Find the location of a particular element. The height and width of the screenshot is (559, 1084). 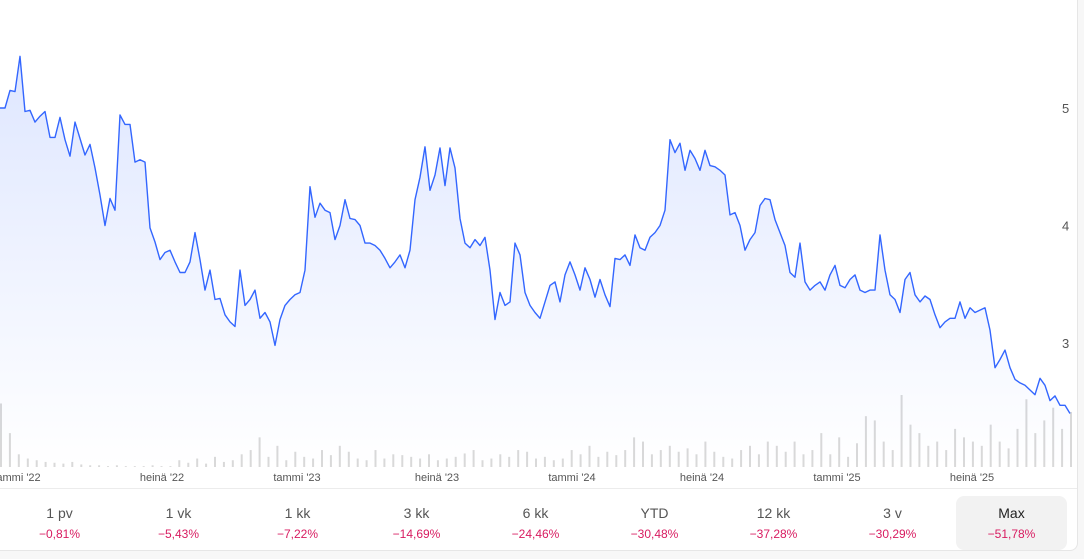

volume-bar is located at coordinates (1071, 439).